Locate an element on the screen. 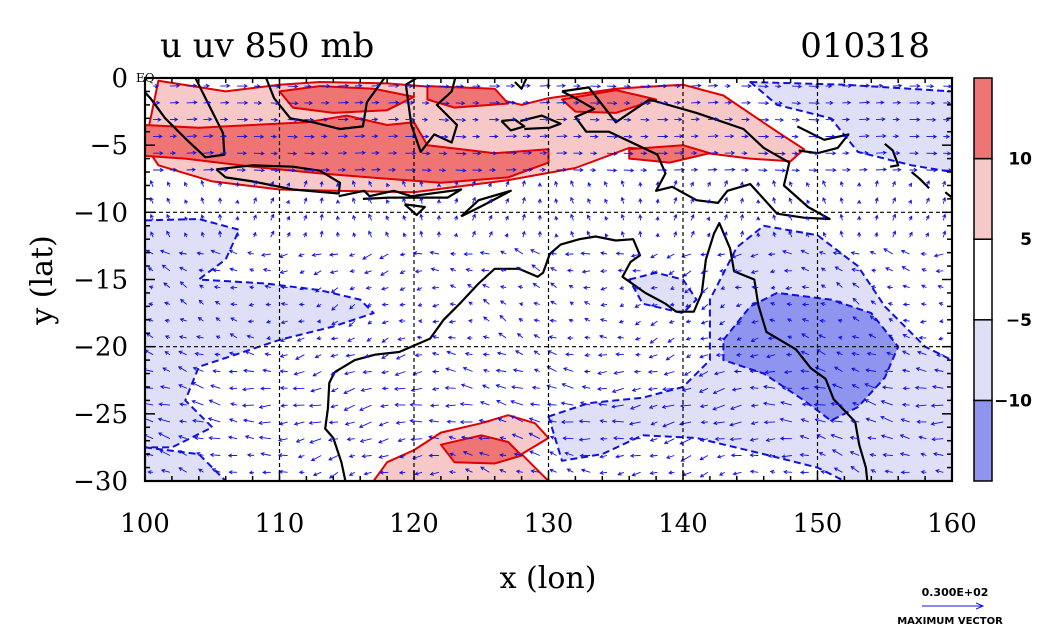 The image size is (1056, 631). colorbar-label: −5 is located at coordinates (1019, 321).